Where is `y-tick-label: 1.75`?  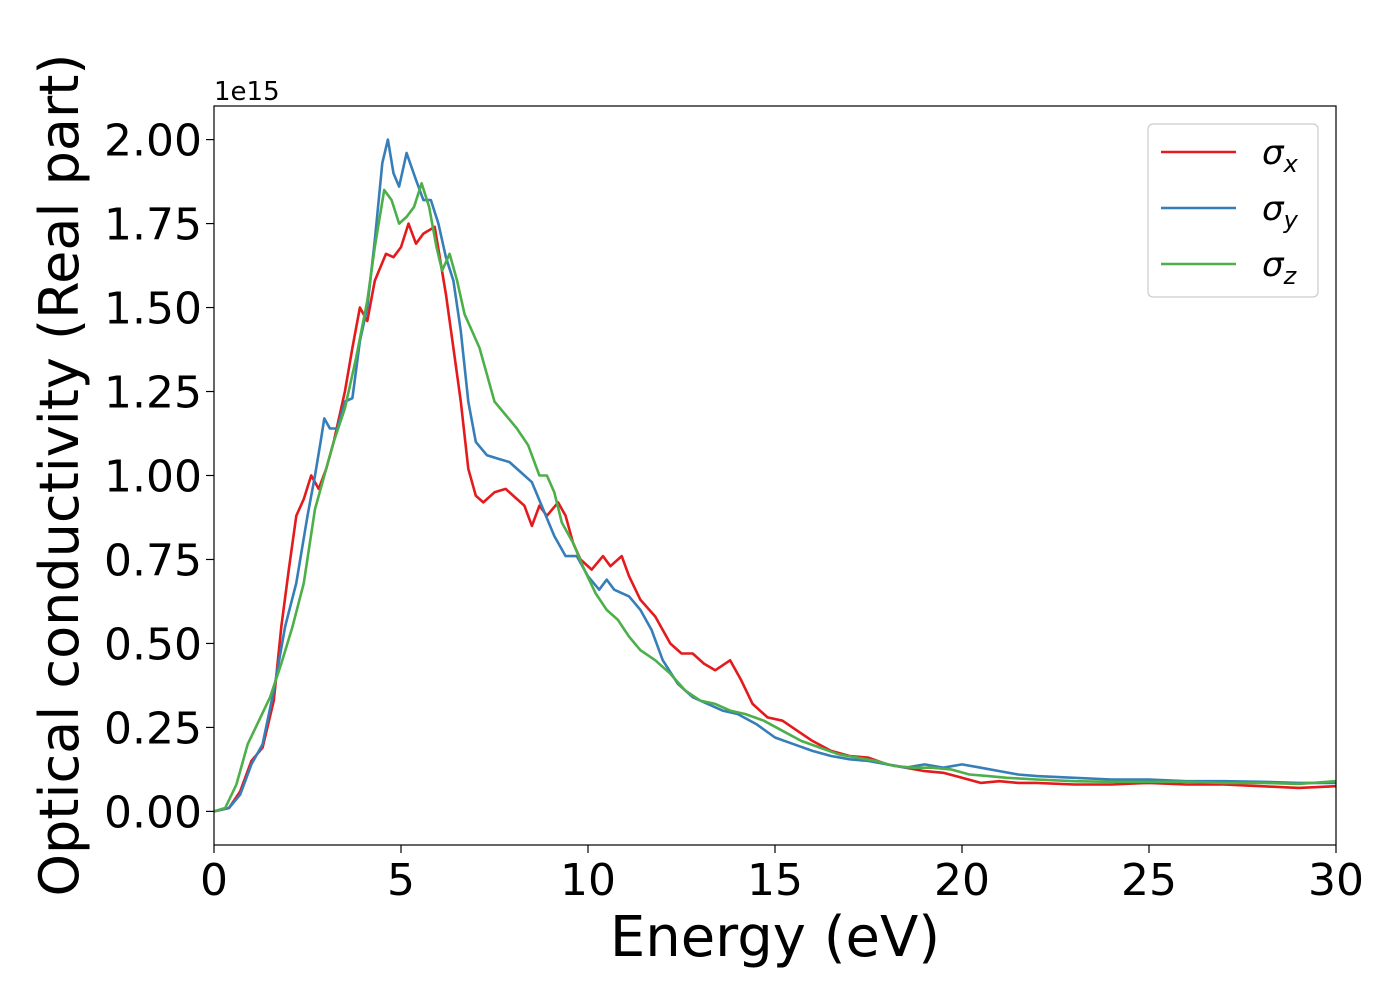 y-tick-label: 1.75 is located at coordinates (153, 225).